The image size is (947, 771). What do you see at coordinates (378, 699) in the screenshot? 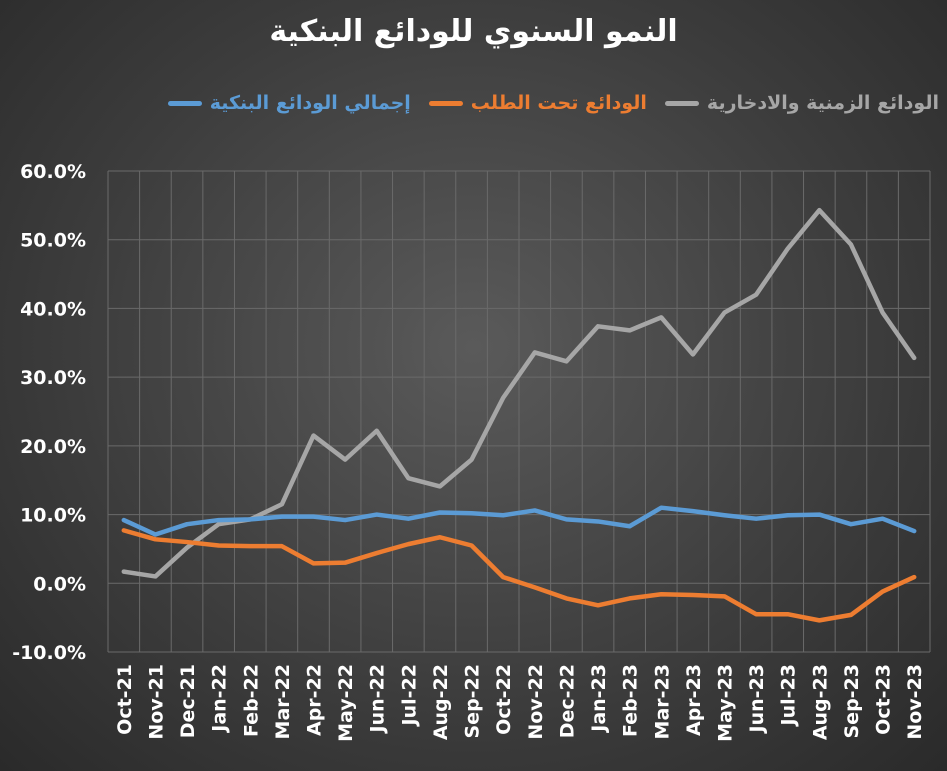
I see `x-tick-label: Jun-22` at bounding box center [378, 699].